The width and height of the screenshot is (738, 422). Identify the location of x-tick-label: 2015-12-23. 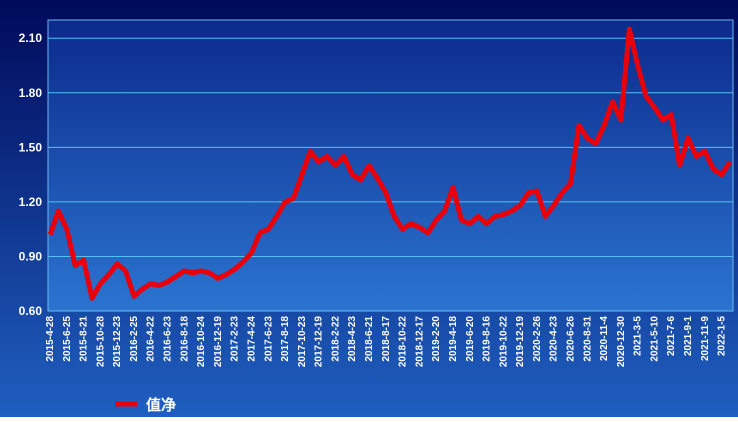
(117, 342).